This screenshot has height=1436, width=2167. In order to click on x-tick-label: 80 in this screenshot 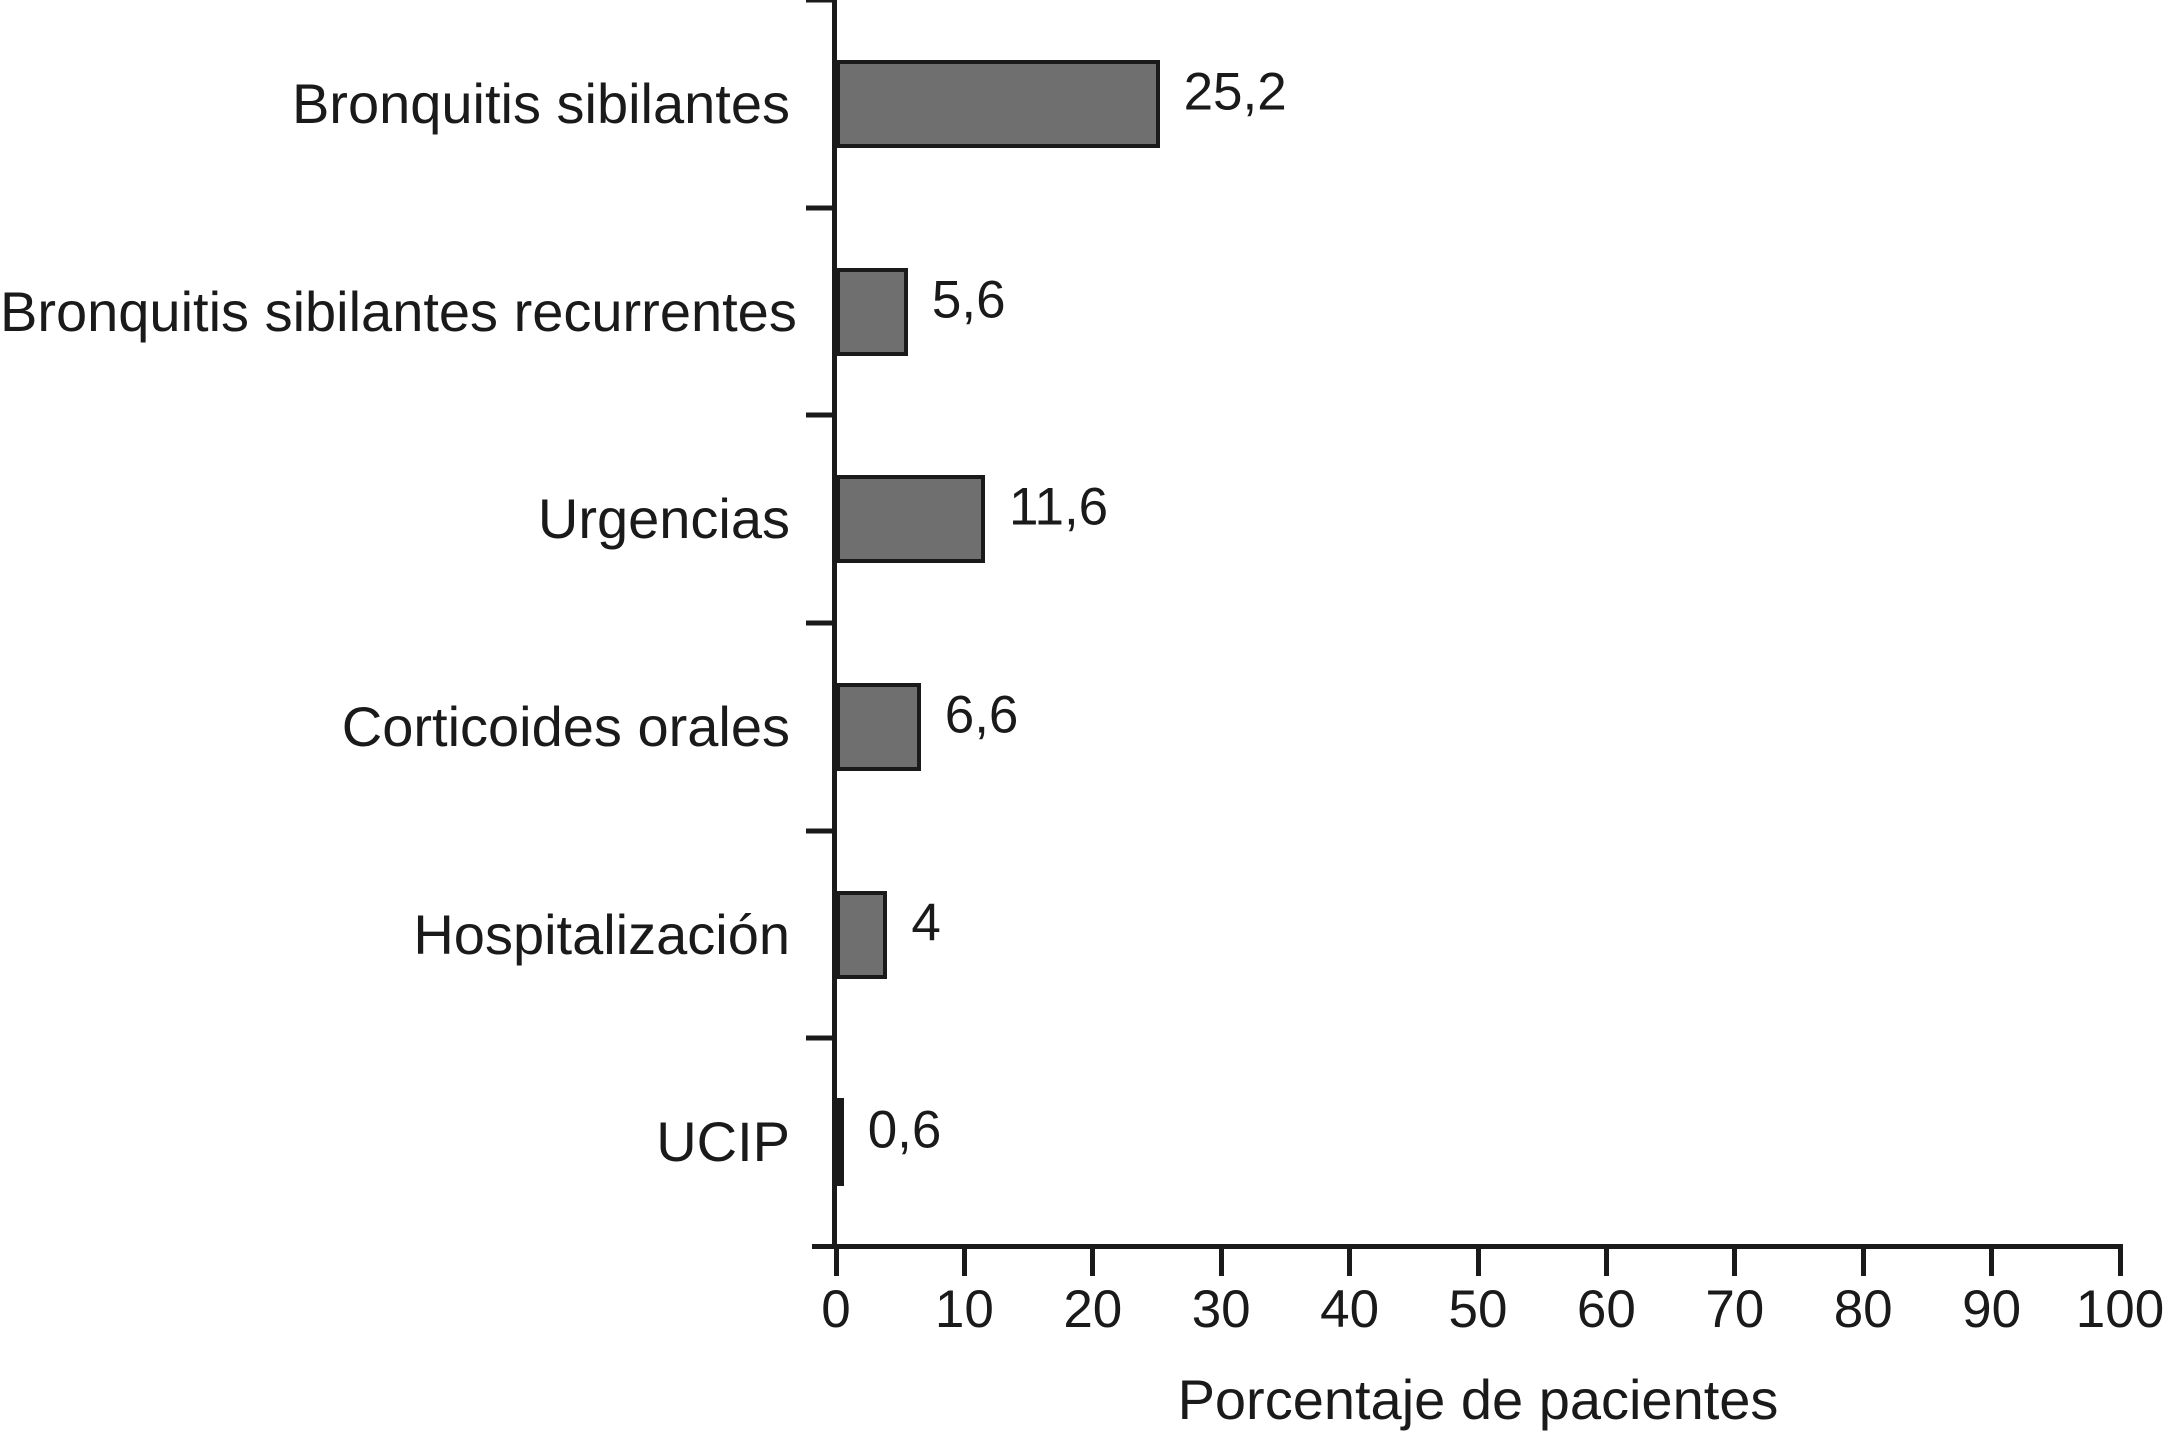, I will do `click(1863, 1309)`.